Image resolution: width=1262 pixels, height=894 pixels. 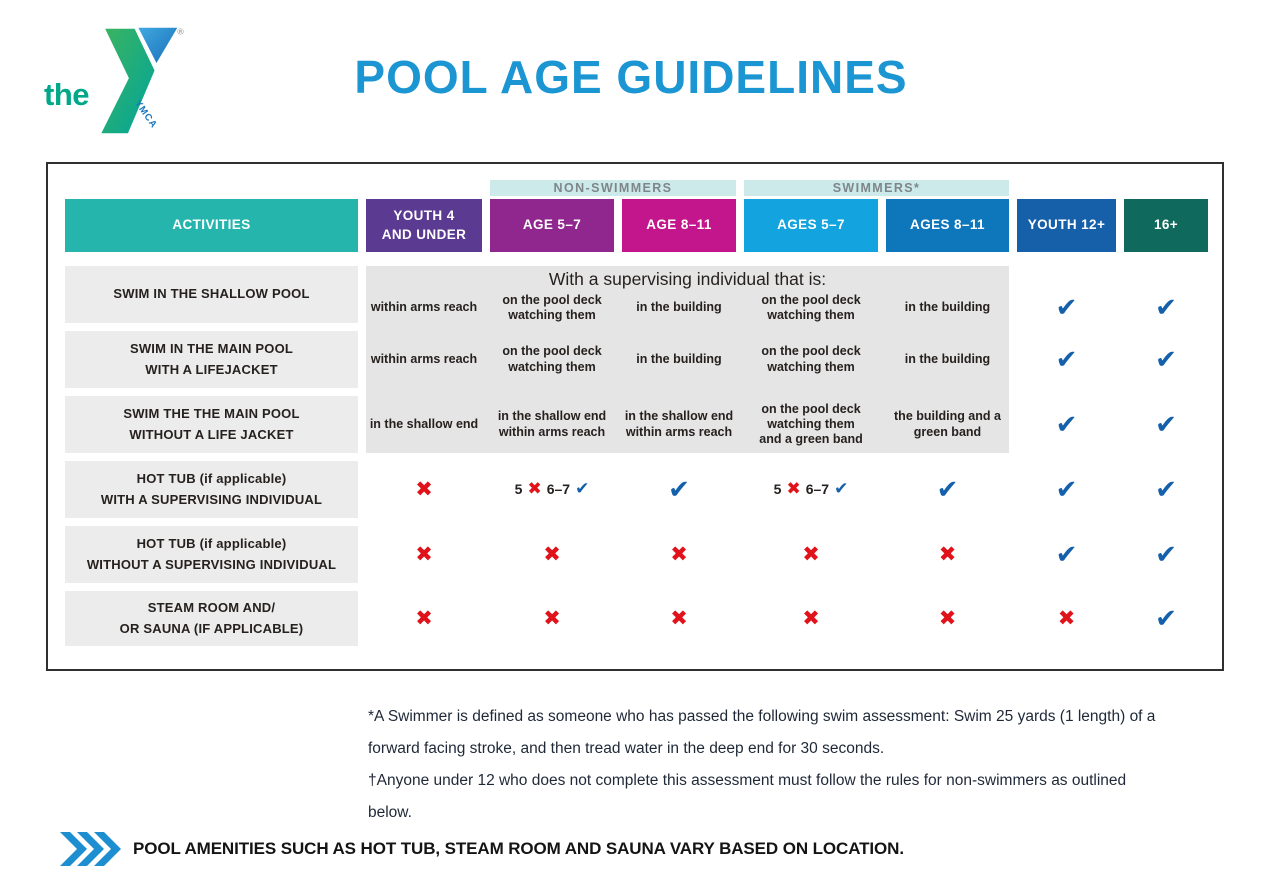 I want to click on y-green-arm, so click(x=128, y=81).